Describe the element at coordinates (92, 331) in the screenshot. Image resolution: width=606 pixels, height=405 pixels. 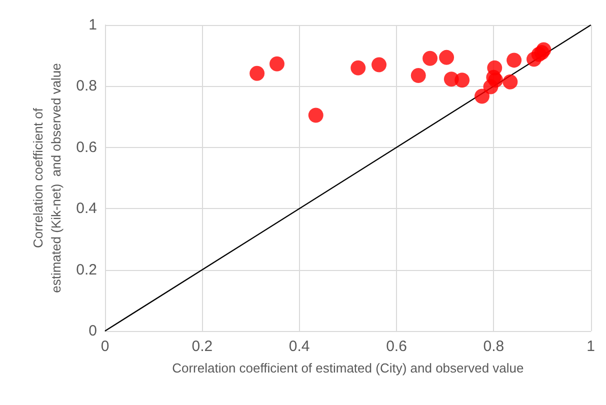
I see `y-tick-label: 0` at that location.